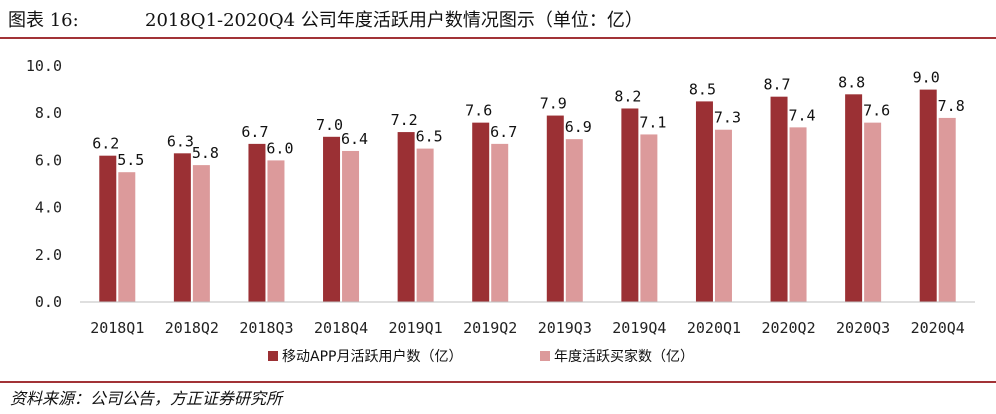  Describe the element at coordinates (490, 328) in the screenshot. I see `x-tick-label: 2019Q2` at that location.